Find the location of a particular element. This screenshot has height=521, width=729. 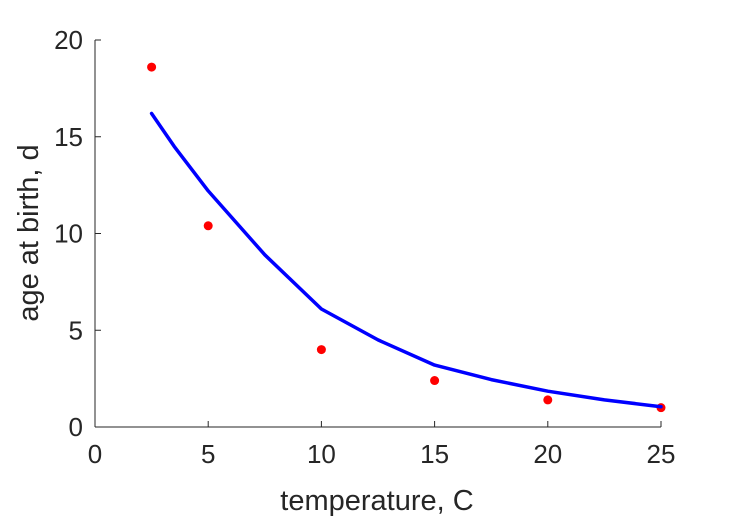

x-tick-label: 25 is located at coordinates (661, 454).